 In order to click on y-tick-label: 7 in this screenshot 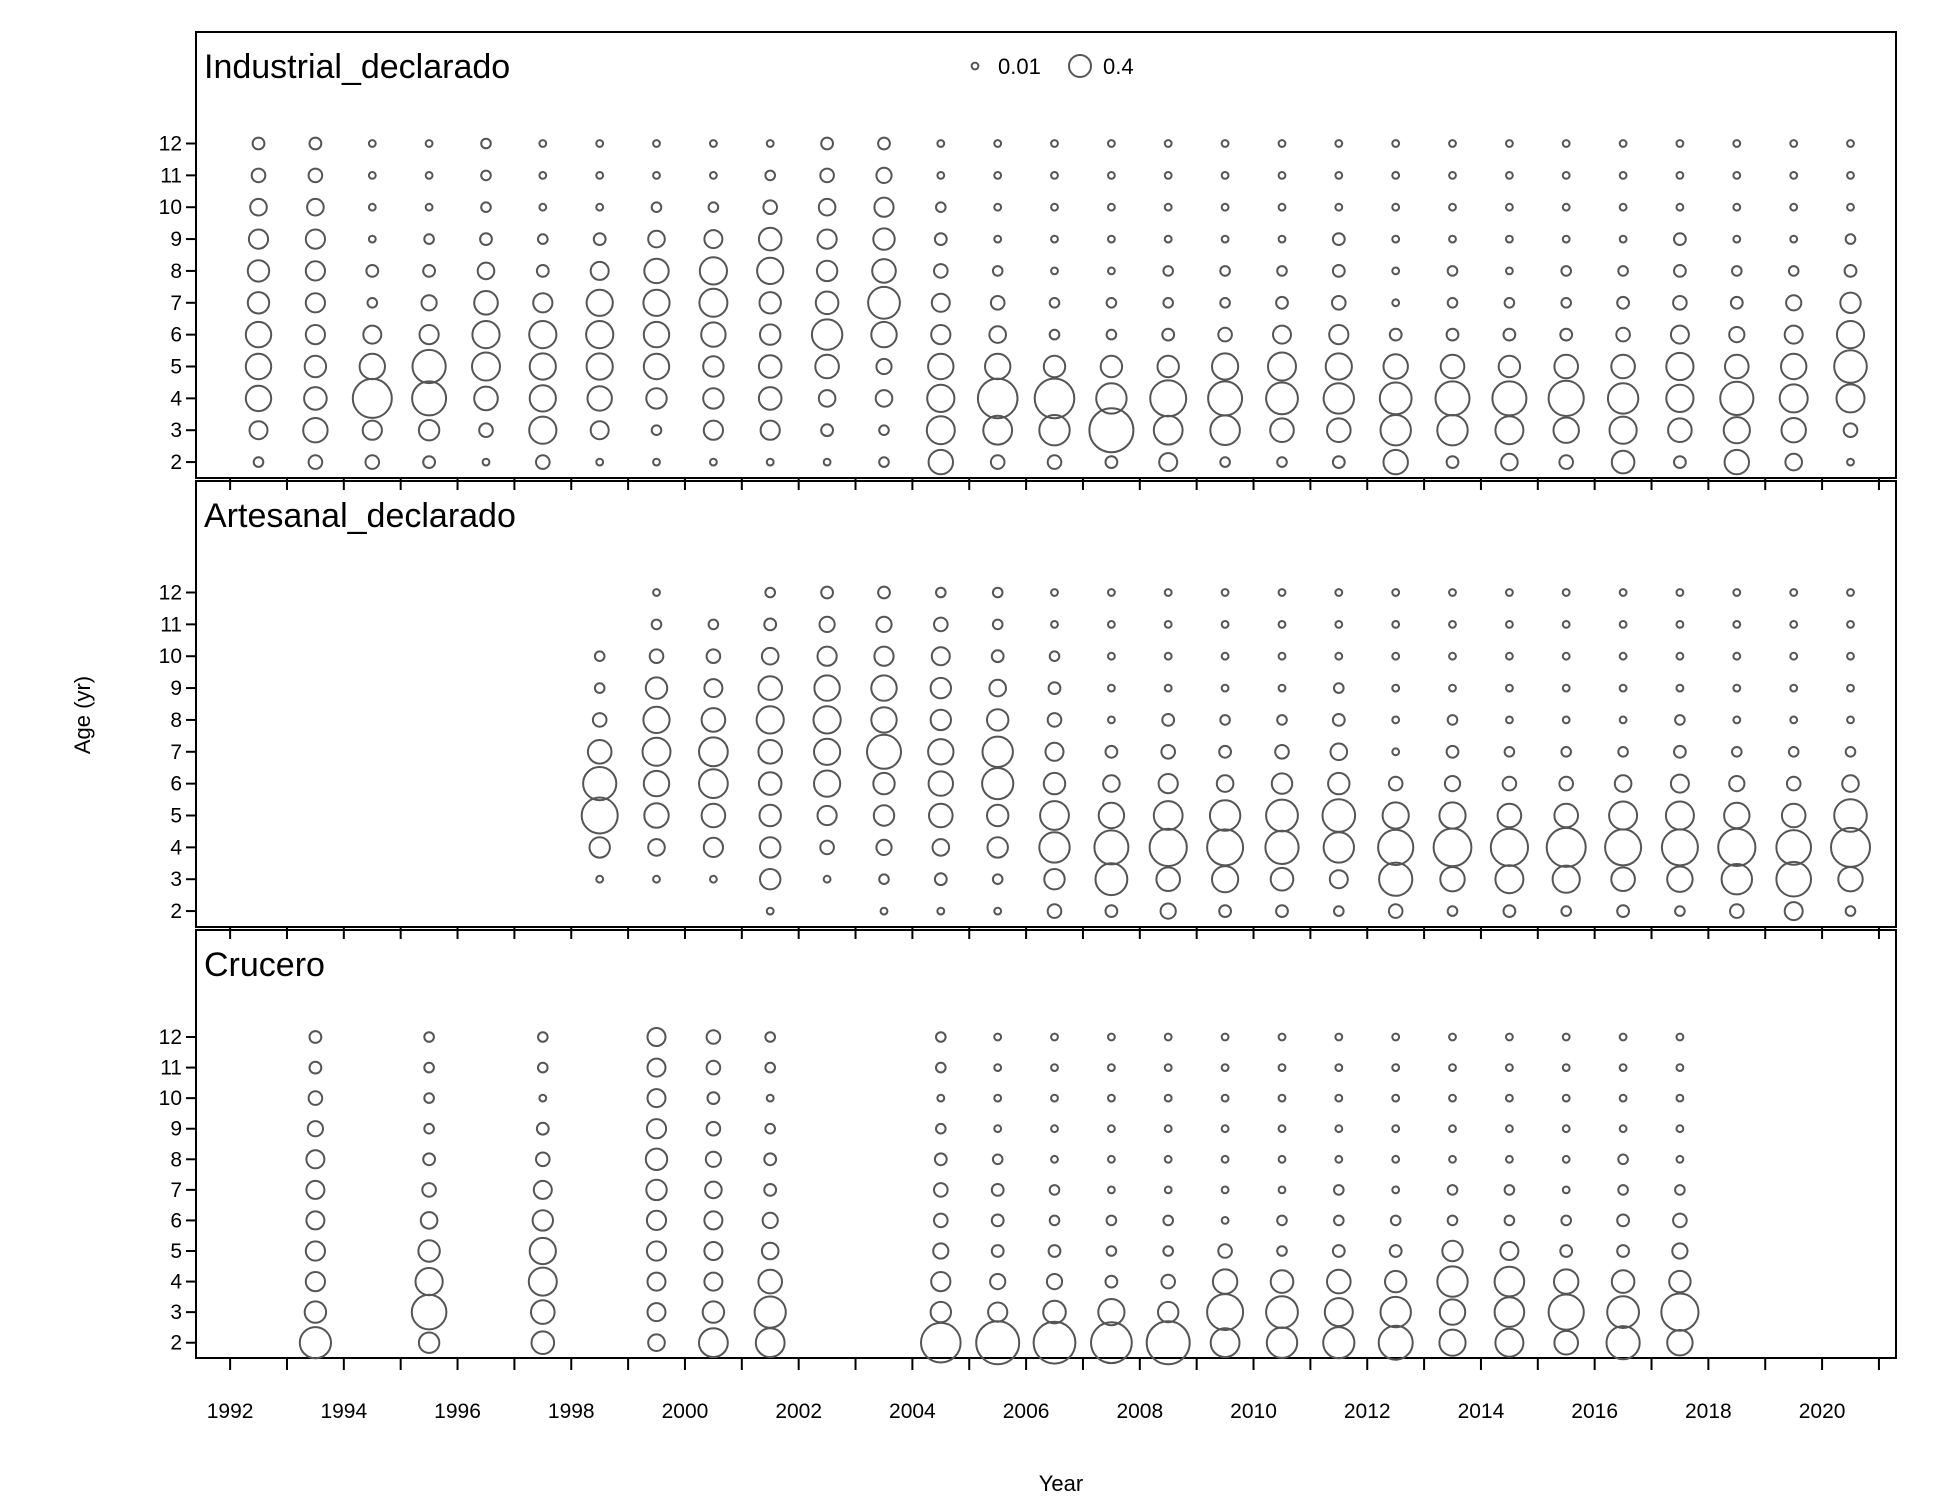, I will do `click(176, 752)`.